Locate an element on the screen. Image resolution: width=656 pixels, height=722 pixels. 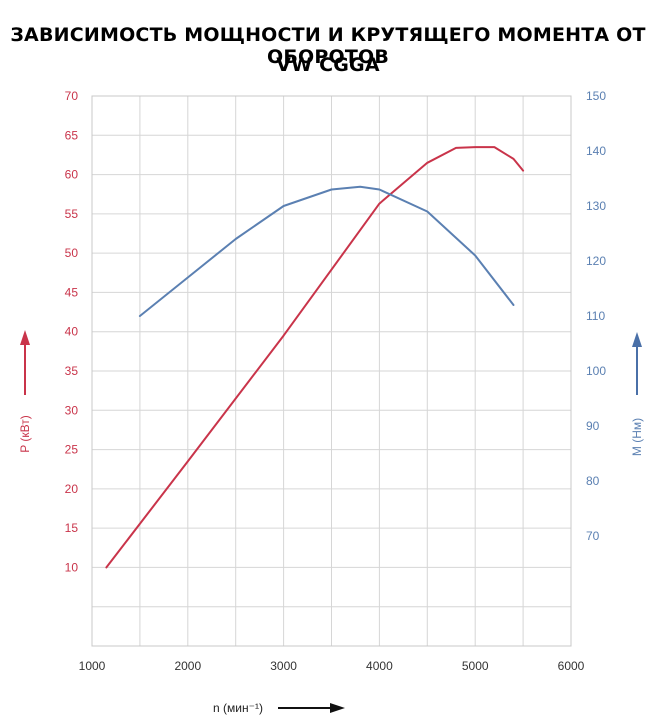
y-left-tick-label: 60 is located at coordinates (72, 175).